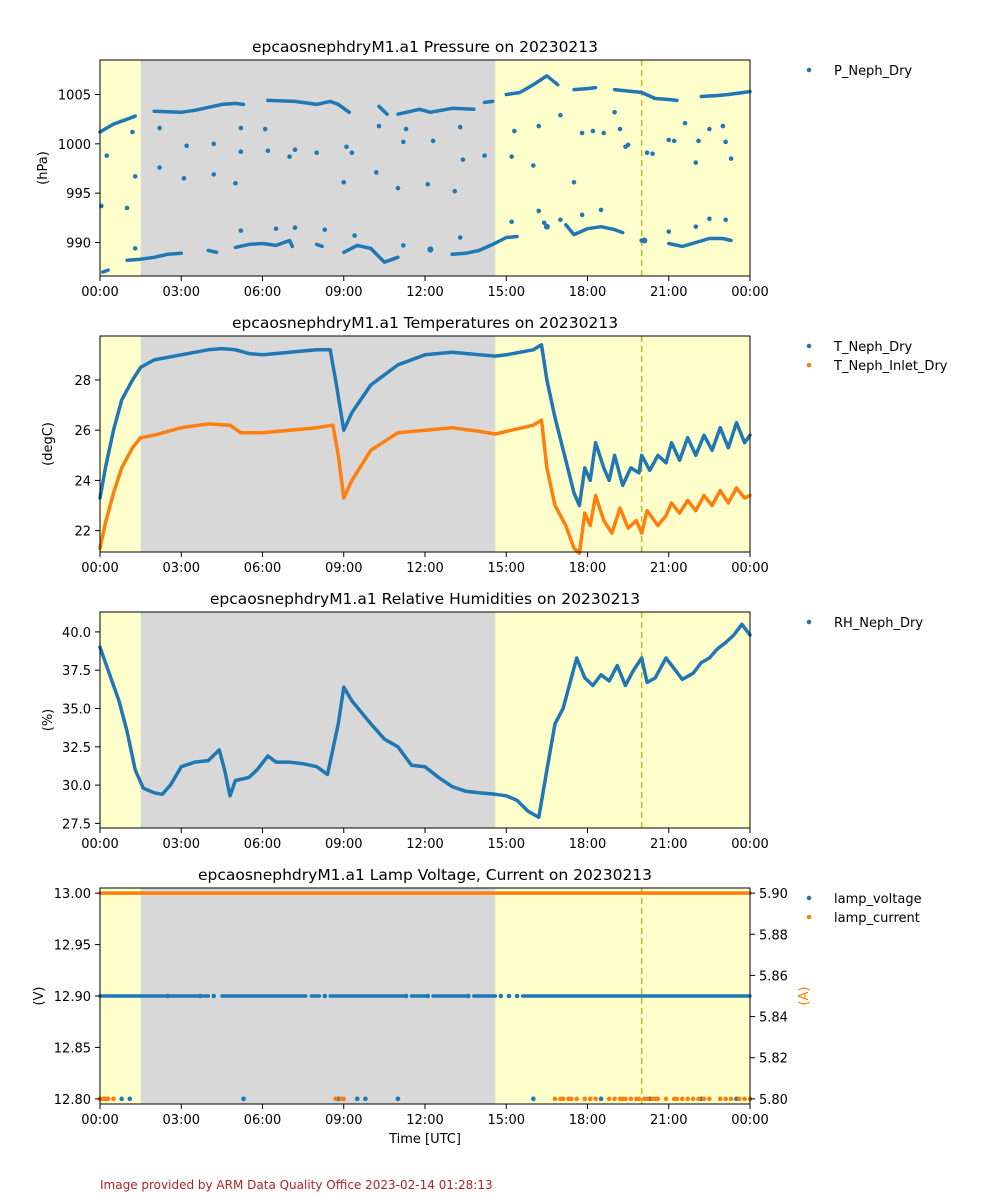 Image resolution: width=1000 pixels, height=1200 pixels. Describe the element at coordinates (82, 532) in the screenshot. I see `y-tick-label: 22` at that location.